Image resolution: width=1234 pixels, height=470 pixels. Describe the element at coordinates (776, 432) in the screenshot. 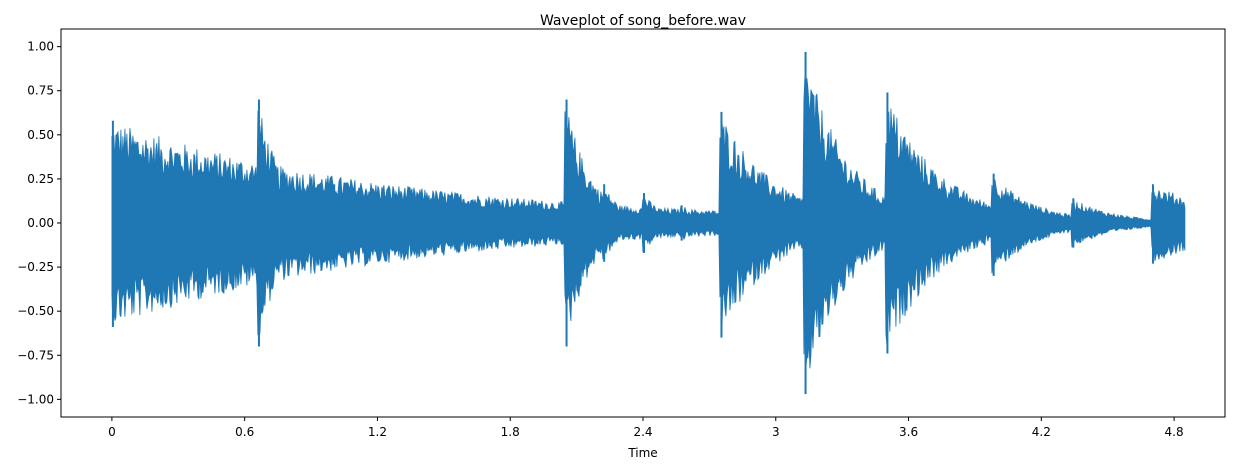

I see `x-tick-label: 3` at that location.